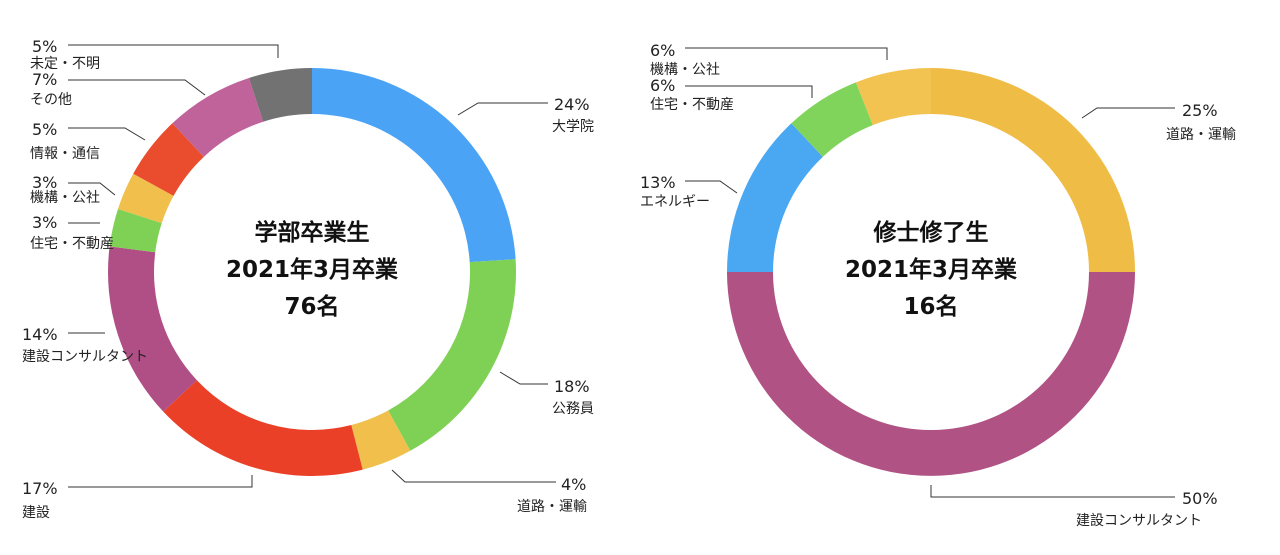 This screenshot has height=555, width=1280. What do you see at coordinates (1200, 110) in the screenshot?
I see `slice-percent-label: 25%` at bounding box center [1200, 110].